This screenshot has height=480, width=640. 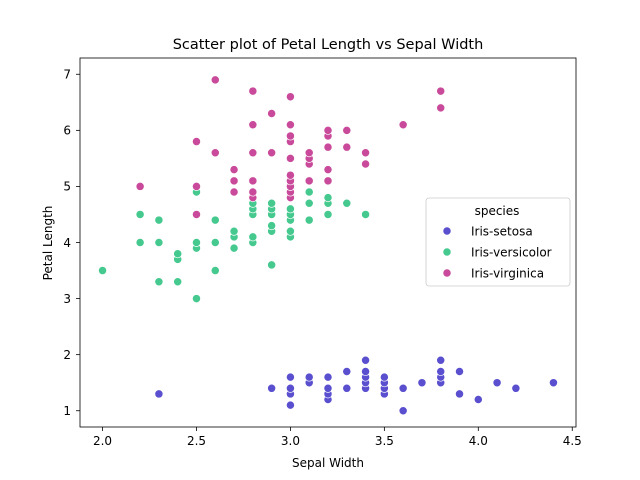 I want to click on y-tick-label: 7, so click(x=67, y=75).